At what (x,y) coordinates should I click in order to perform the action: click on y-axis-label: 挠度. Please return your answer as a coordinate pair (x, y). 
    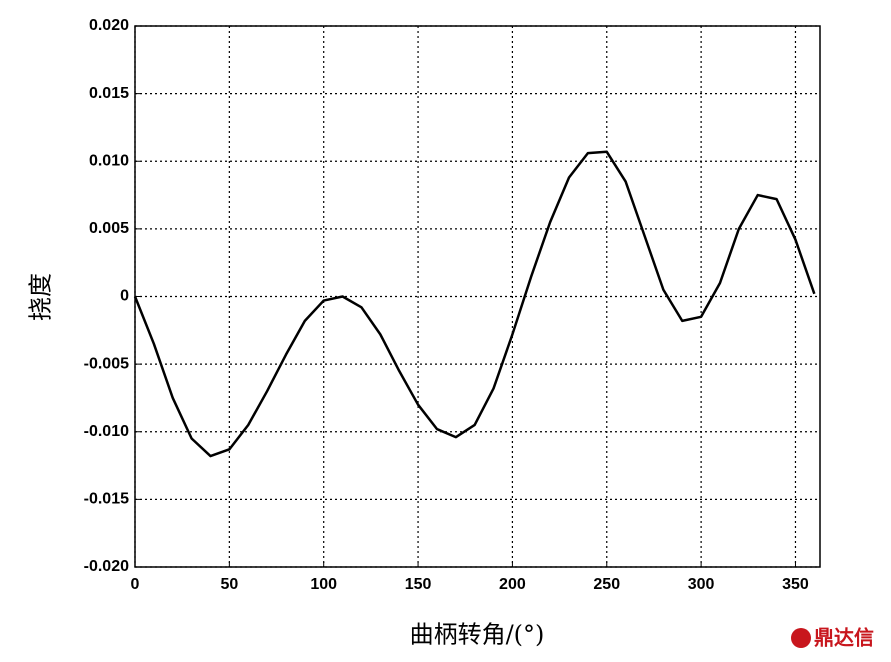
    Looking at the image, I should click on (41, 297).